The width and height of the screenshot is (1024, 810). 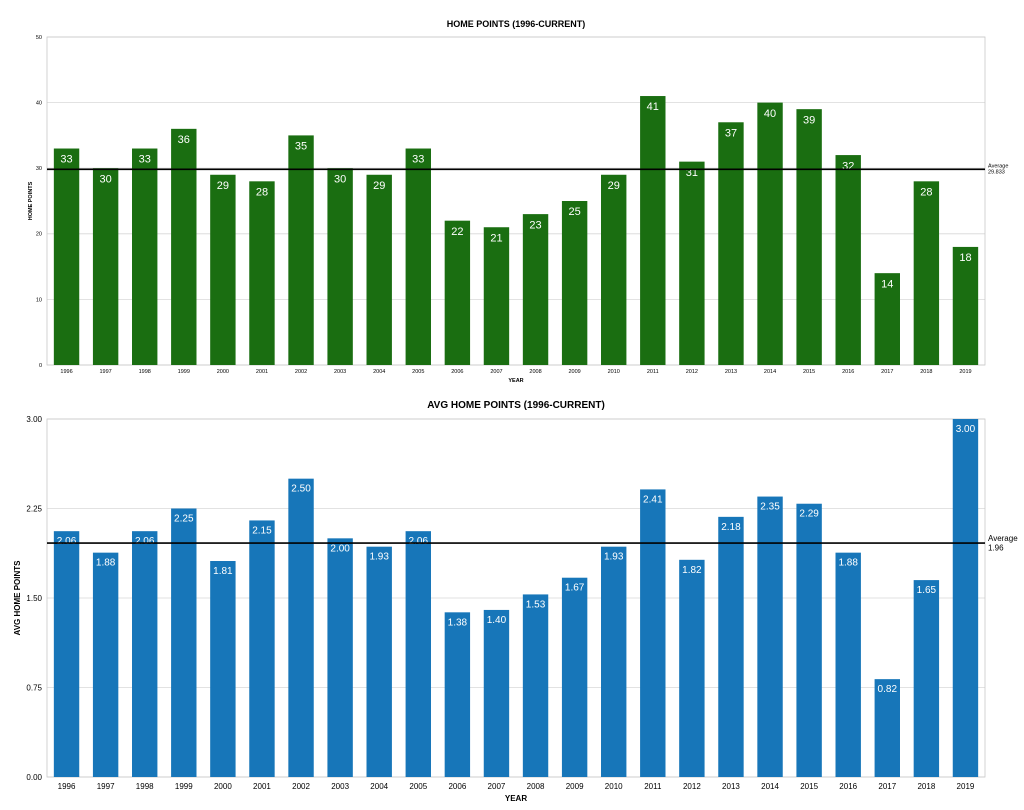 What do you see at coordinates (770, 114) in the screenshot?
I see `bar-value-label: 40` at bounding box center [770, 114].